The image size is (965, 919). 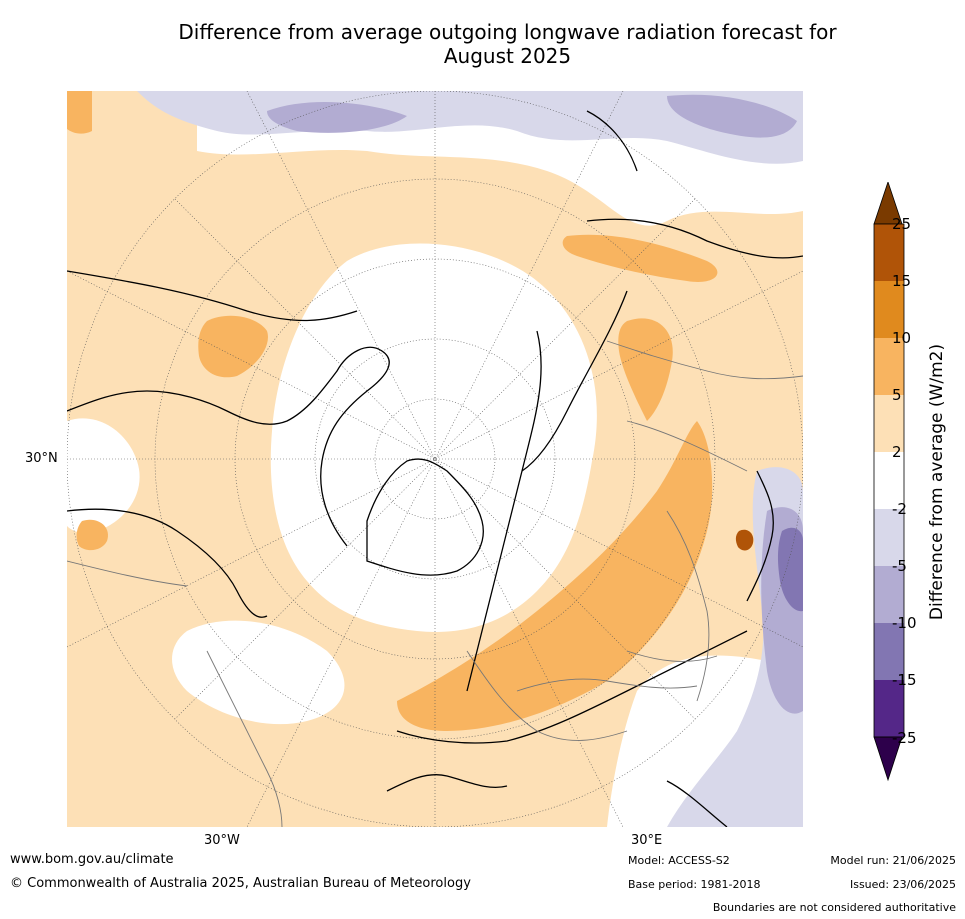 What do you see at coordinates (899, 566) in the screenshot?
I see `colorbar-tick-m5: -5` at bounding box center [899, 566].